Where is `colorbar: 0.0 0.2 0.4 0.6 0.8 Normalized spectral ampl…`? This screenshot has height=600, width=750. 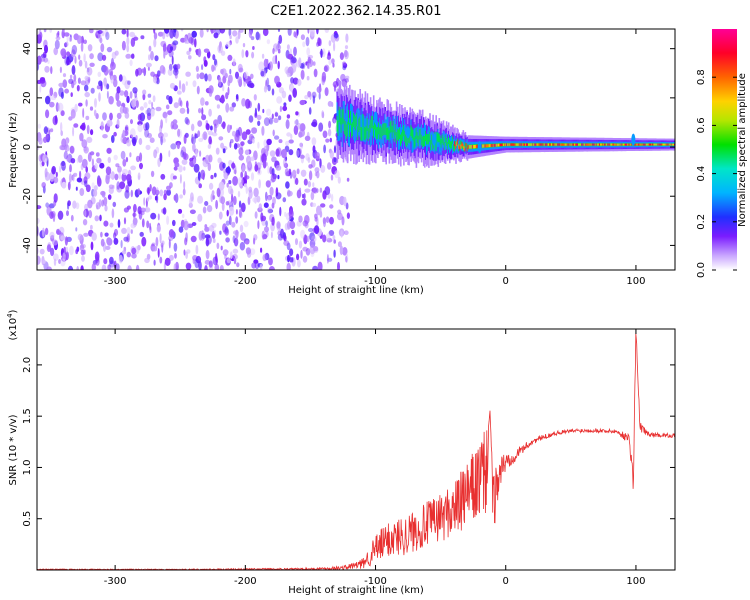 colorbar: 0.0 0.2 0.4 0.6 0.8 Normalized spectral ampl… is located at coordinates (722, 153).